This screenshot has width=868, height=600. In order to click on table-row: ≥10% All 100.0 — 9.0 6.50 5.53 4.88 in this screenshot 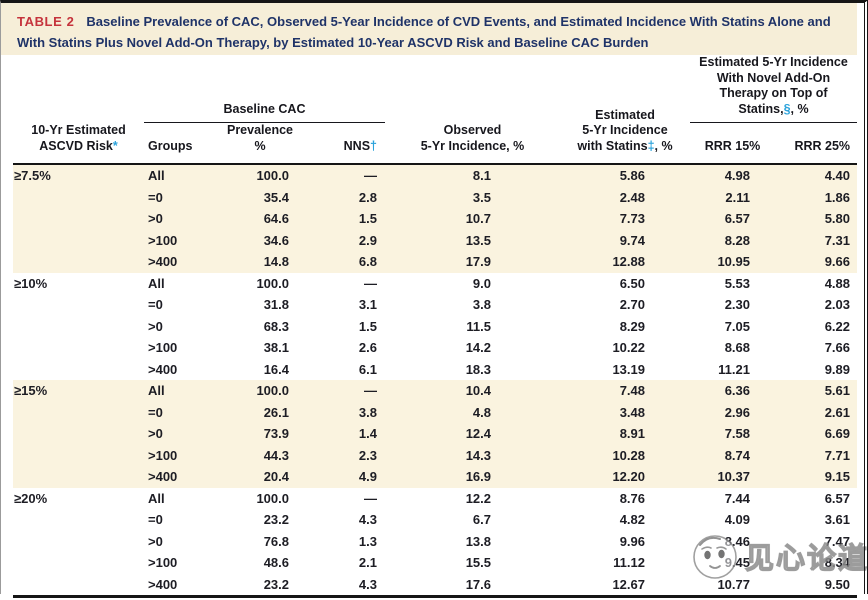, I will do `click(435, 284)`.